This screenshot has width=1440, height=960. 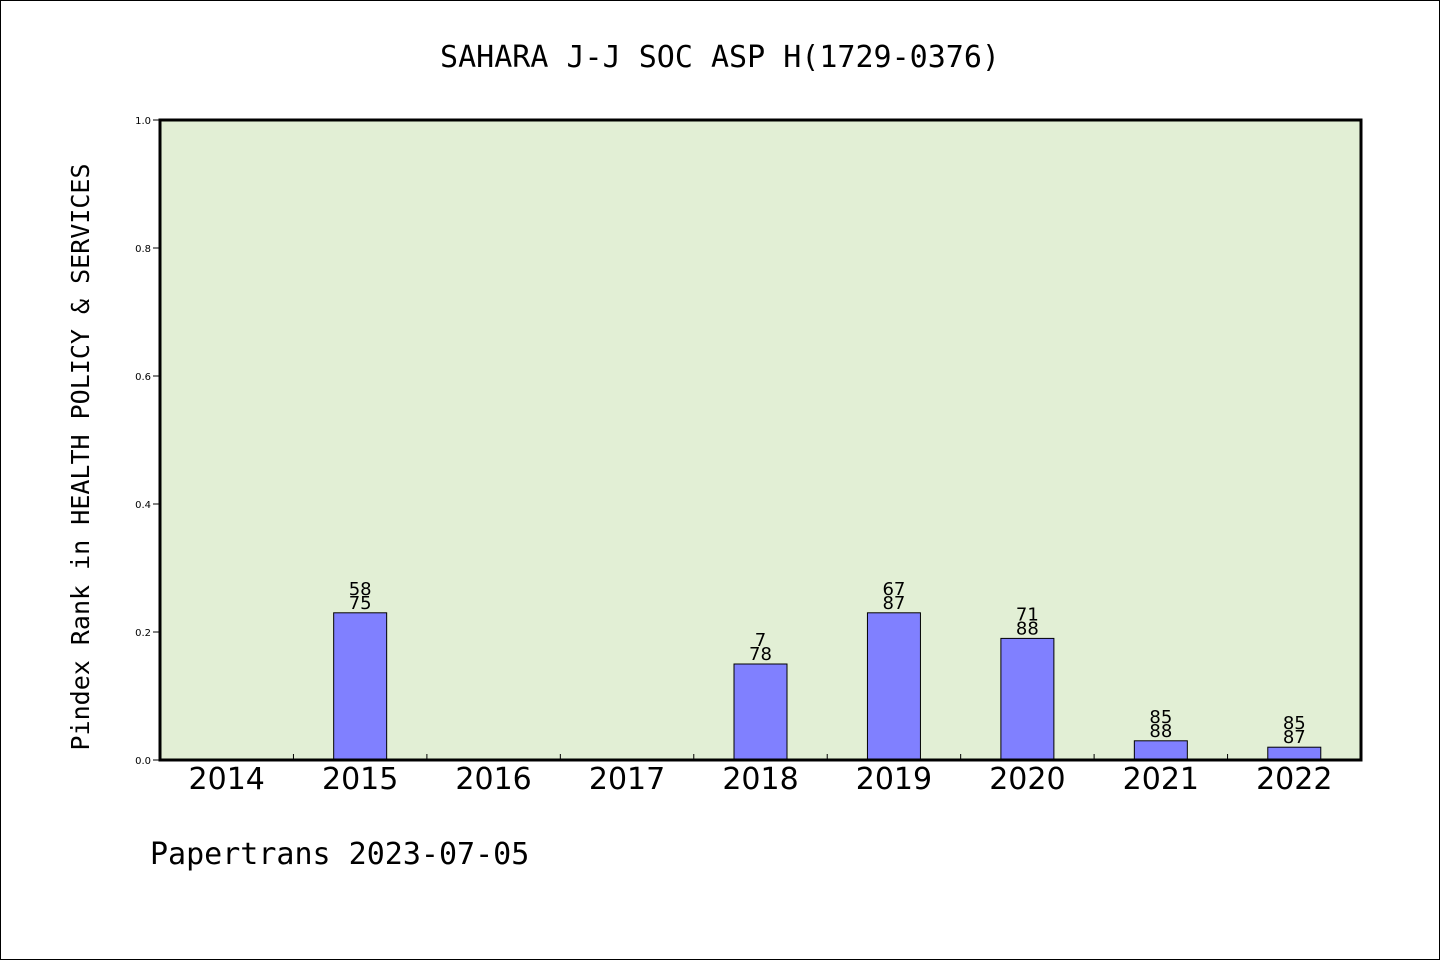 I want to click on y-ticks: 0.0 0.2 0.4 0.6 0.8 1.0, so click(x=147, y=441).